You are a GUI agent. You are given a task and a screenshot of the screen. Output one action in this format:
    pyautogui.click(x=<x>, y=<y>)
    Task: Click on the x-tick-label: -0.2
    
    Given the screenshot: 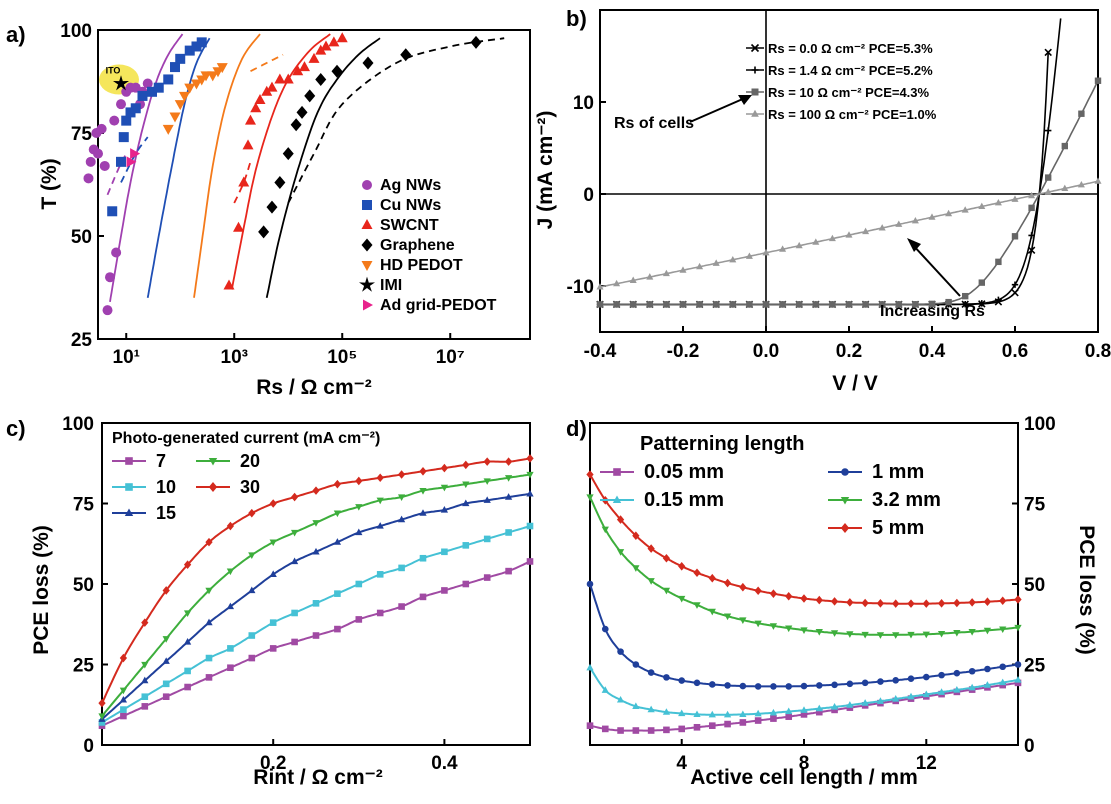 What is the action you would take?
    pyautogui.click(x=683, y=351)
    